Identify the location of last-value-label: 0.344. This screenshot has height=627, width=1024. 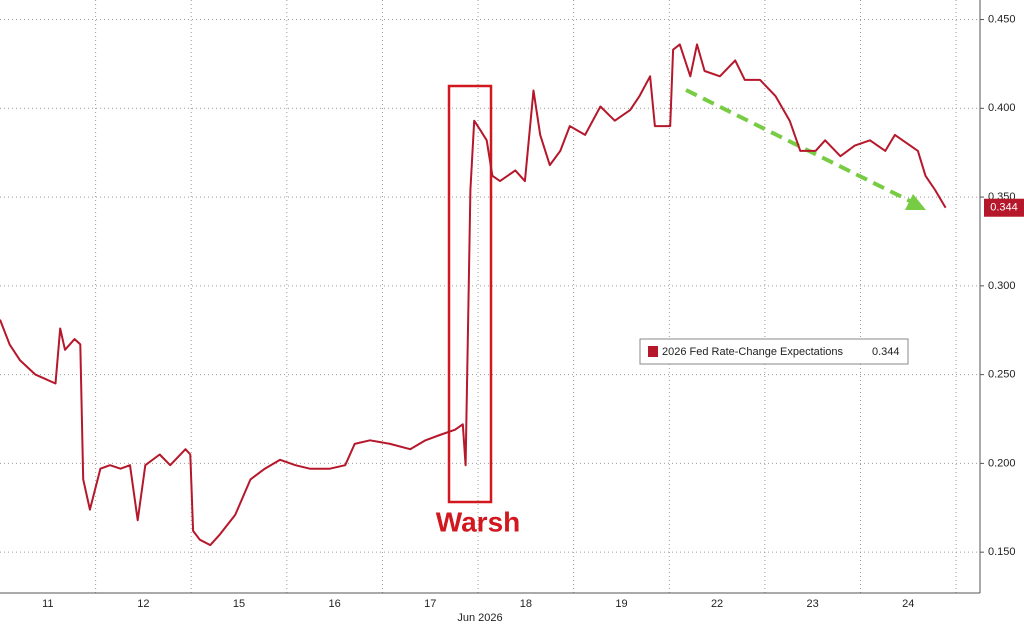
(1004, 208).